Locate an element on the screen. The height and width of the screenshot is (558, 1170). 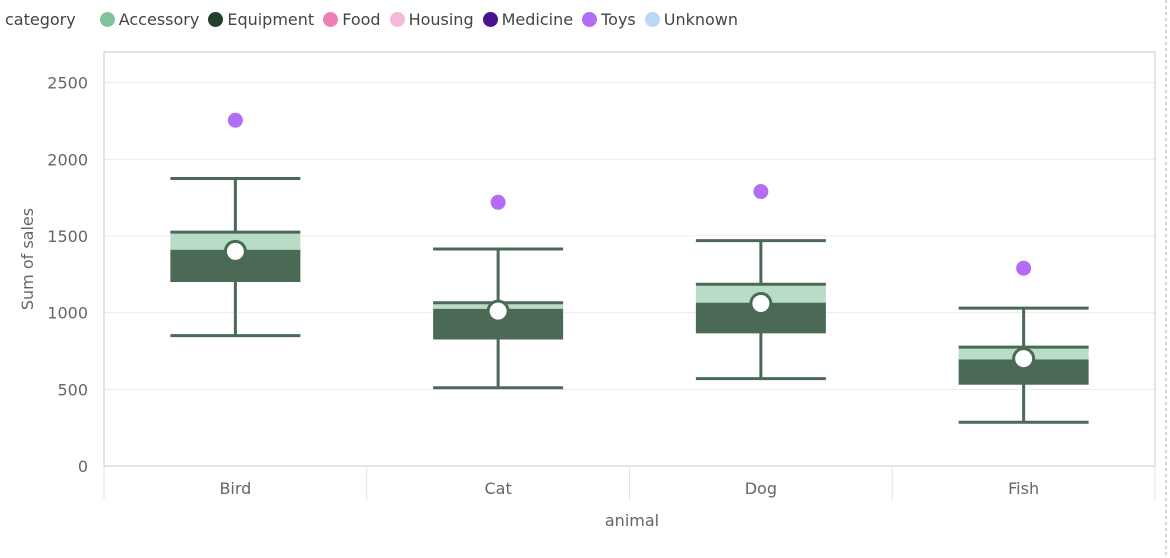
x-axis-ticks: Bird Cat Dog Fish is located at coordinates (629, 483).